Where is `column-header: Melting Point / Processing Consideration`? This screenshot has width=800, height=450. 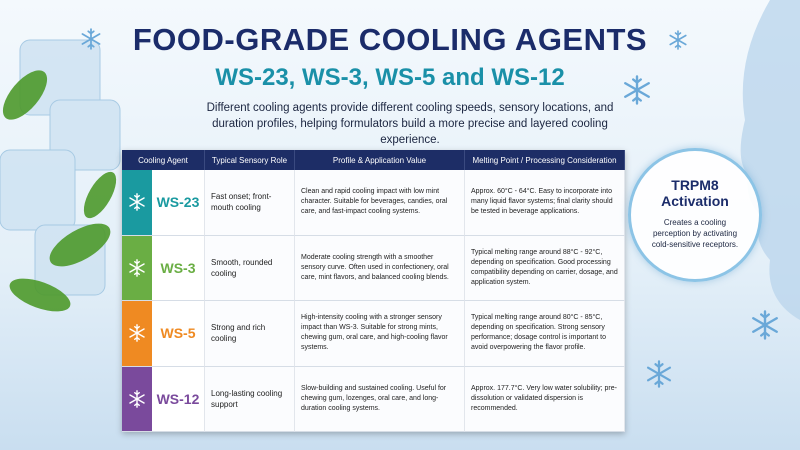 column-header: Melting Point / Processing Consideration is located at coordinates (545, 160).